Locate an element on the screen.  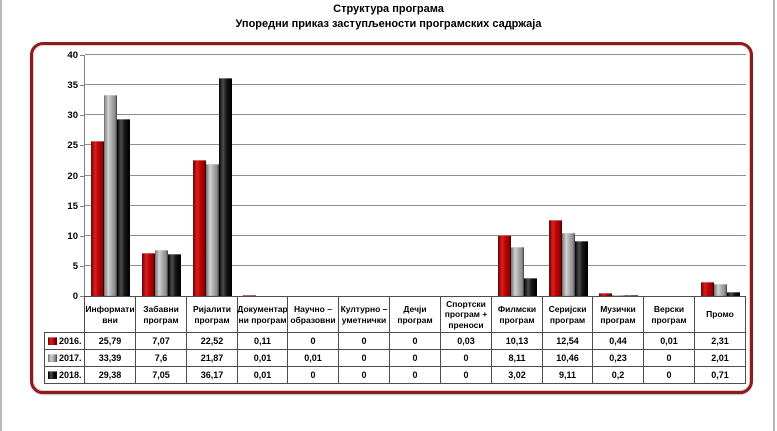
value-cell-2017-9: 10,46 is located at coordinates (567, 358).